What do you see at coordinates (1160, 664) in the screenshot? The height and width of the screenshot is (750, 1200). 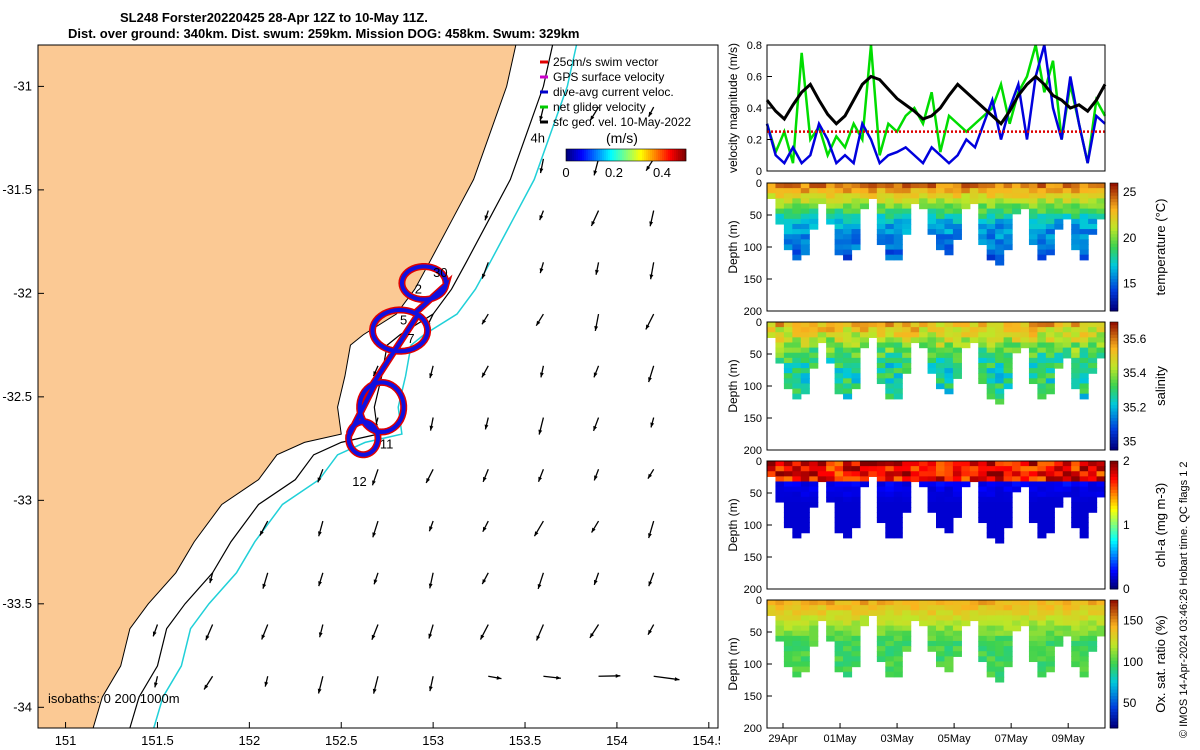 I see `section-colorbar-label: Ox. sat. ratio (%)` at bounding box center [1160, 664].